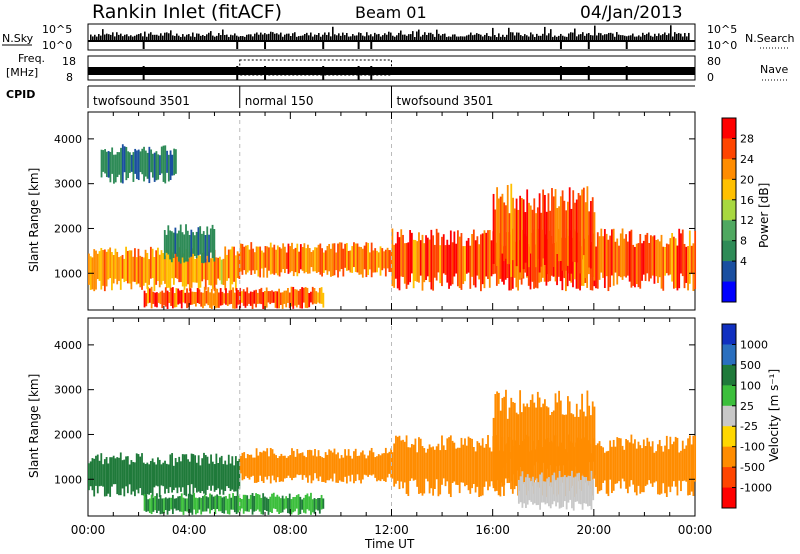  Describe the element at coordinates (57, 29) in the screenshot. I see `nsky-tick-high: 10^5` at that location.